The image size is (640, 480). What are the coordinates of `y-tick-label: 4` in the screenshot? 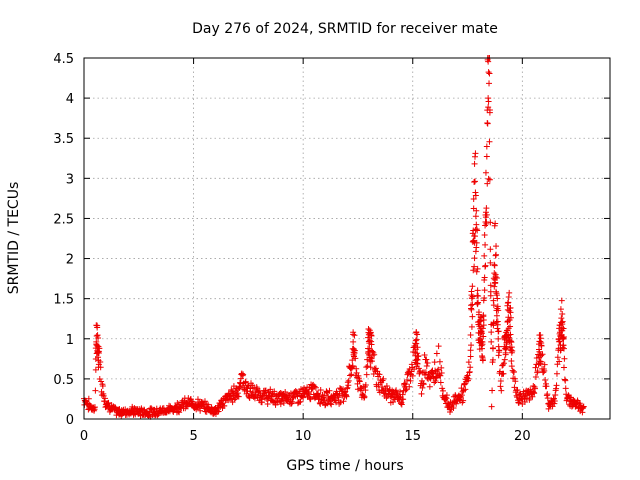 It's located at (70, 99).